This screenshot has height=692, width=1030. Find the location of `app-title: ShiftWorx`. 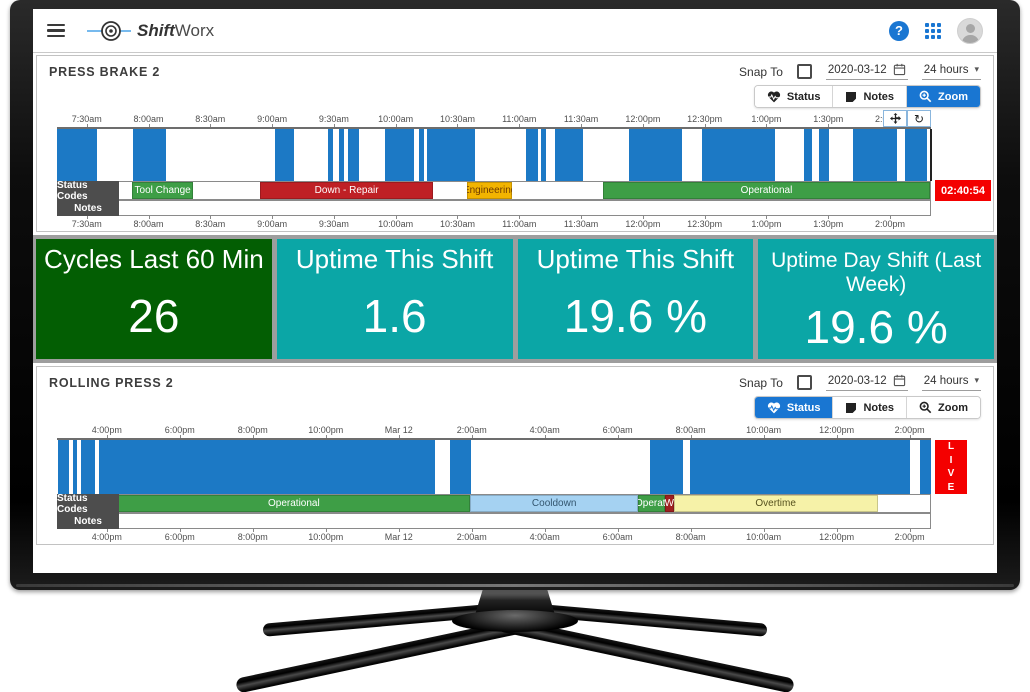

app-title: ShiftWorx is located at coordinates (176, 30).